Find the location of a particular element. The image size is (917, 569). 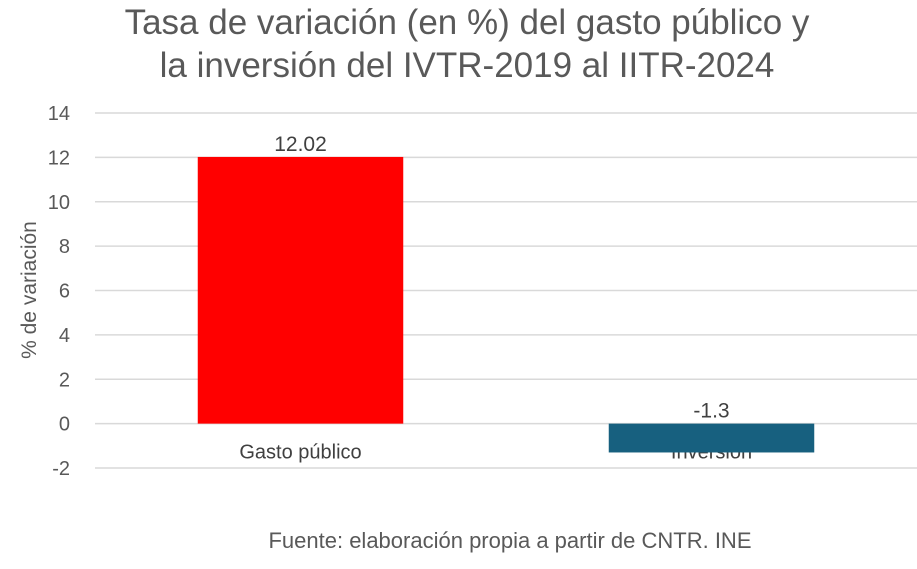

category-label: Gasto público is located at coordinates (300, 453).